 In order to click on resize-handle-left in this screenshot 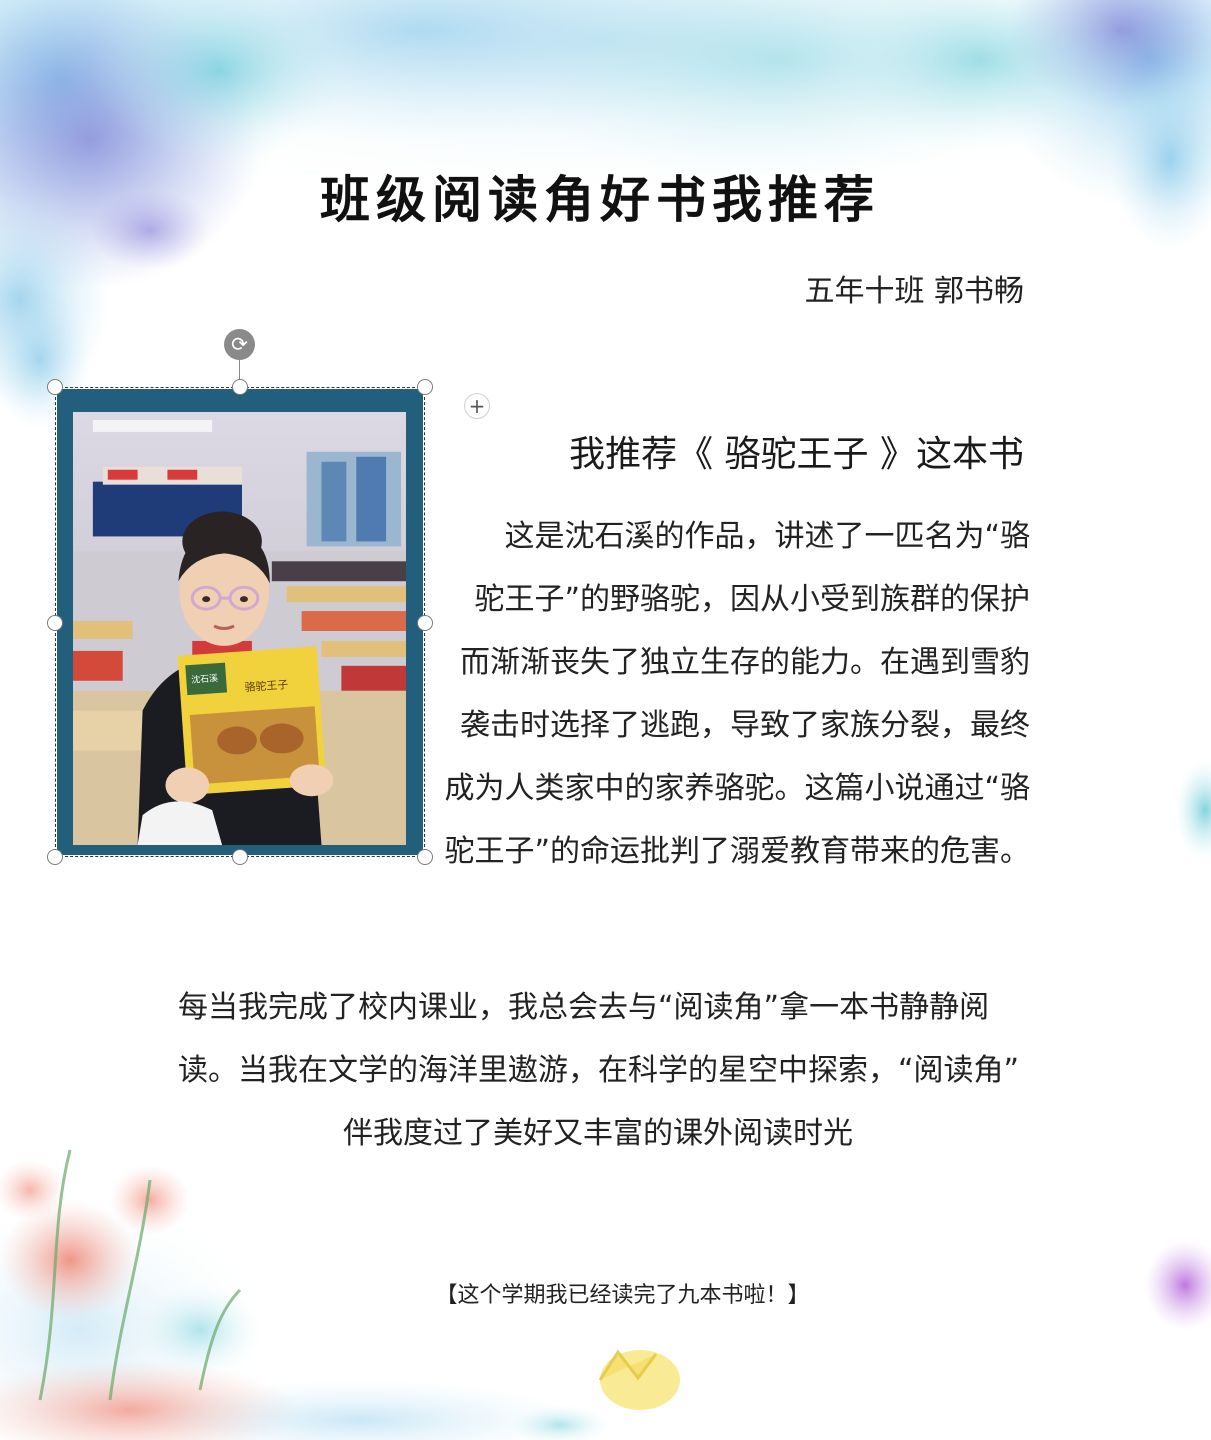, I will do `click(55, 623)`.